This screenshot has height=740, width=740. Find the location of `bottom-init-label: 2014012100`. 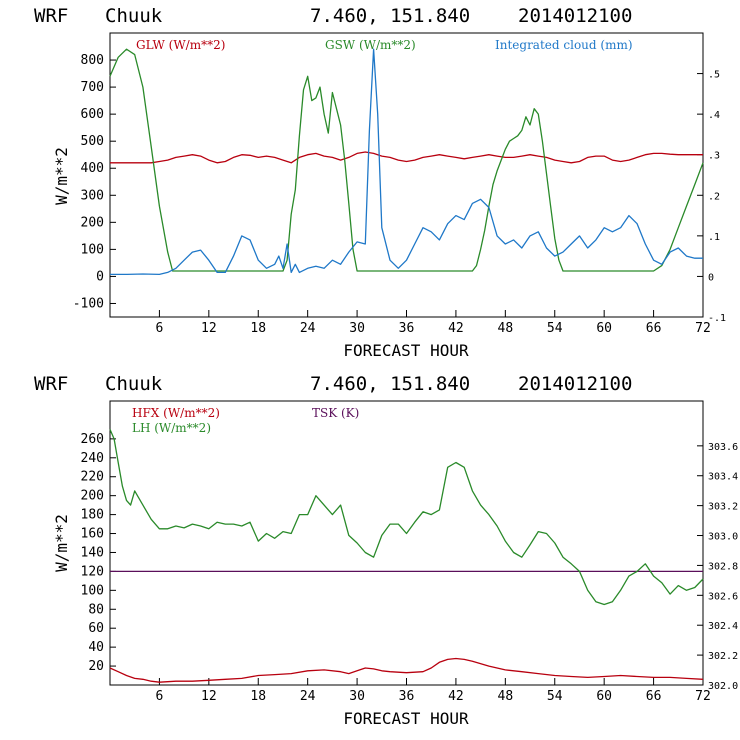

bottom-init-label: 2014012100 is located at coordinates (575, 384).